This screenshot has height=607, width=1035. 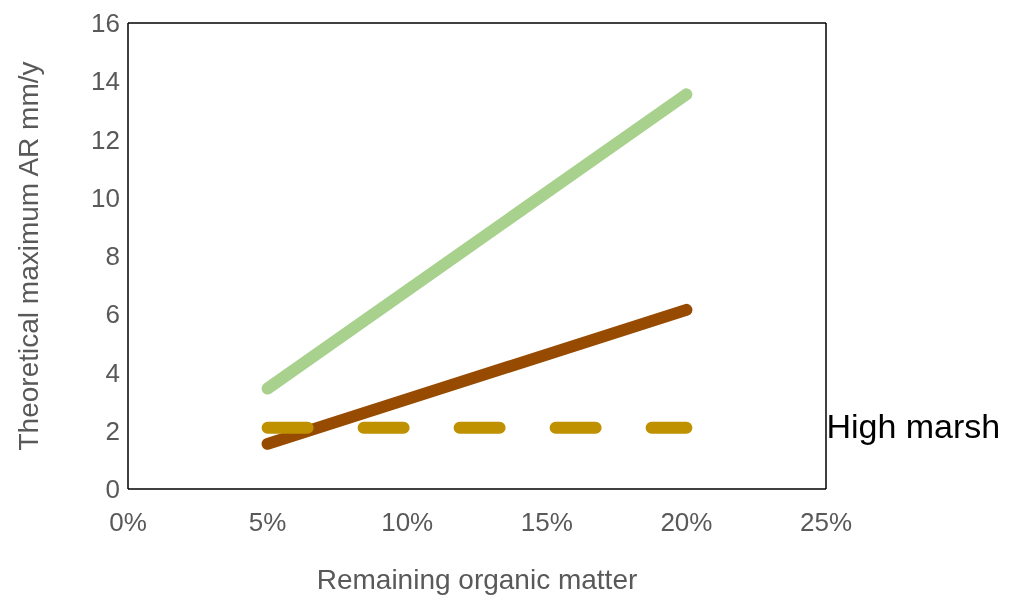 I want to click on x-tick-label: 0%, so click(x=128, y=522).